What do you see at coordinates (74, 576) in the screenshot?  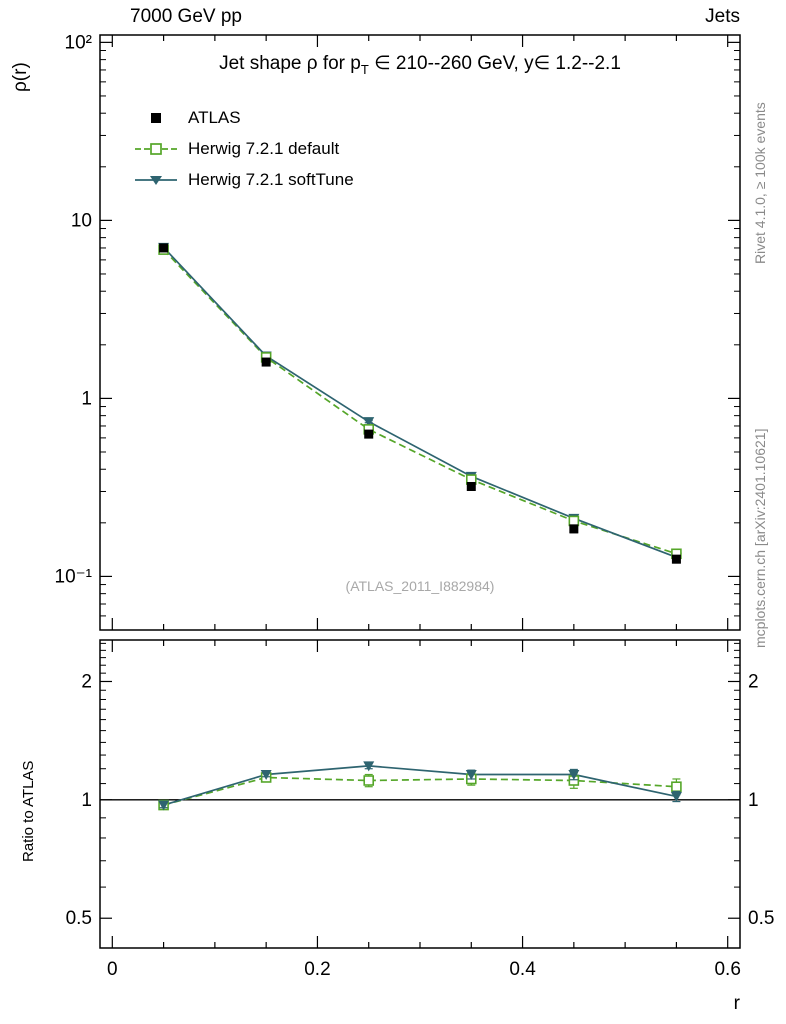 I see `tick-label: 10⁻¹` at bounding box center [74, 576].